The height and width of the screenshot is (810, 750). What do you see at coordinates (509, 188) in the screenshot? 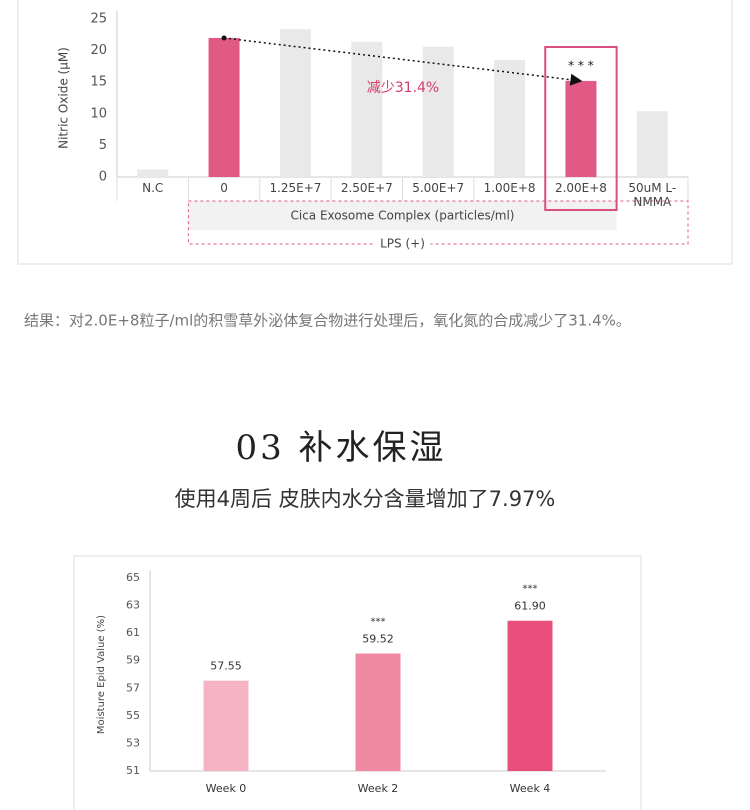
I see `x-tick-label: 1.00E+8` at bounding box center [509, 188].